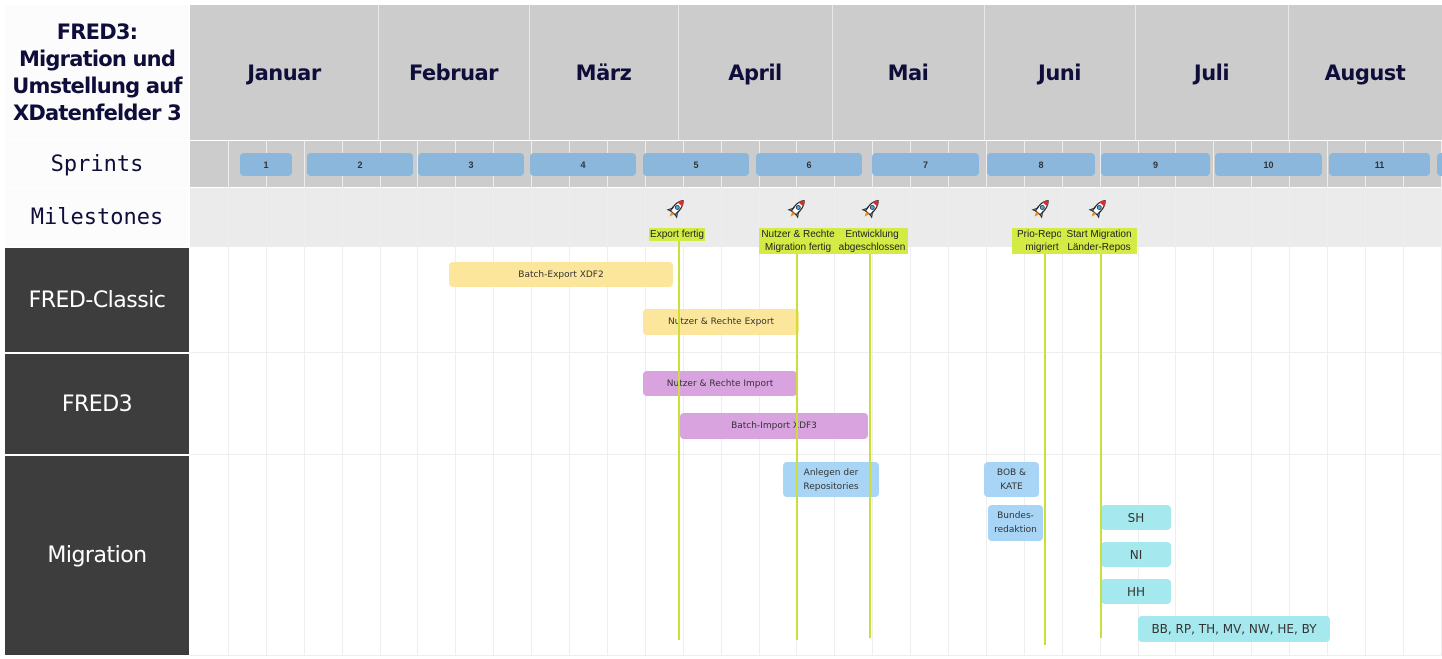 The width and height of the screenshot is (1442, 659). I want to click on task-bar: Bundes-redaktion, so click(1015, 523).